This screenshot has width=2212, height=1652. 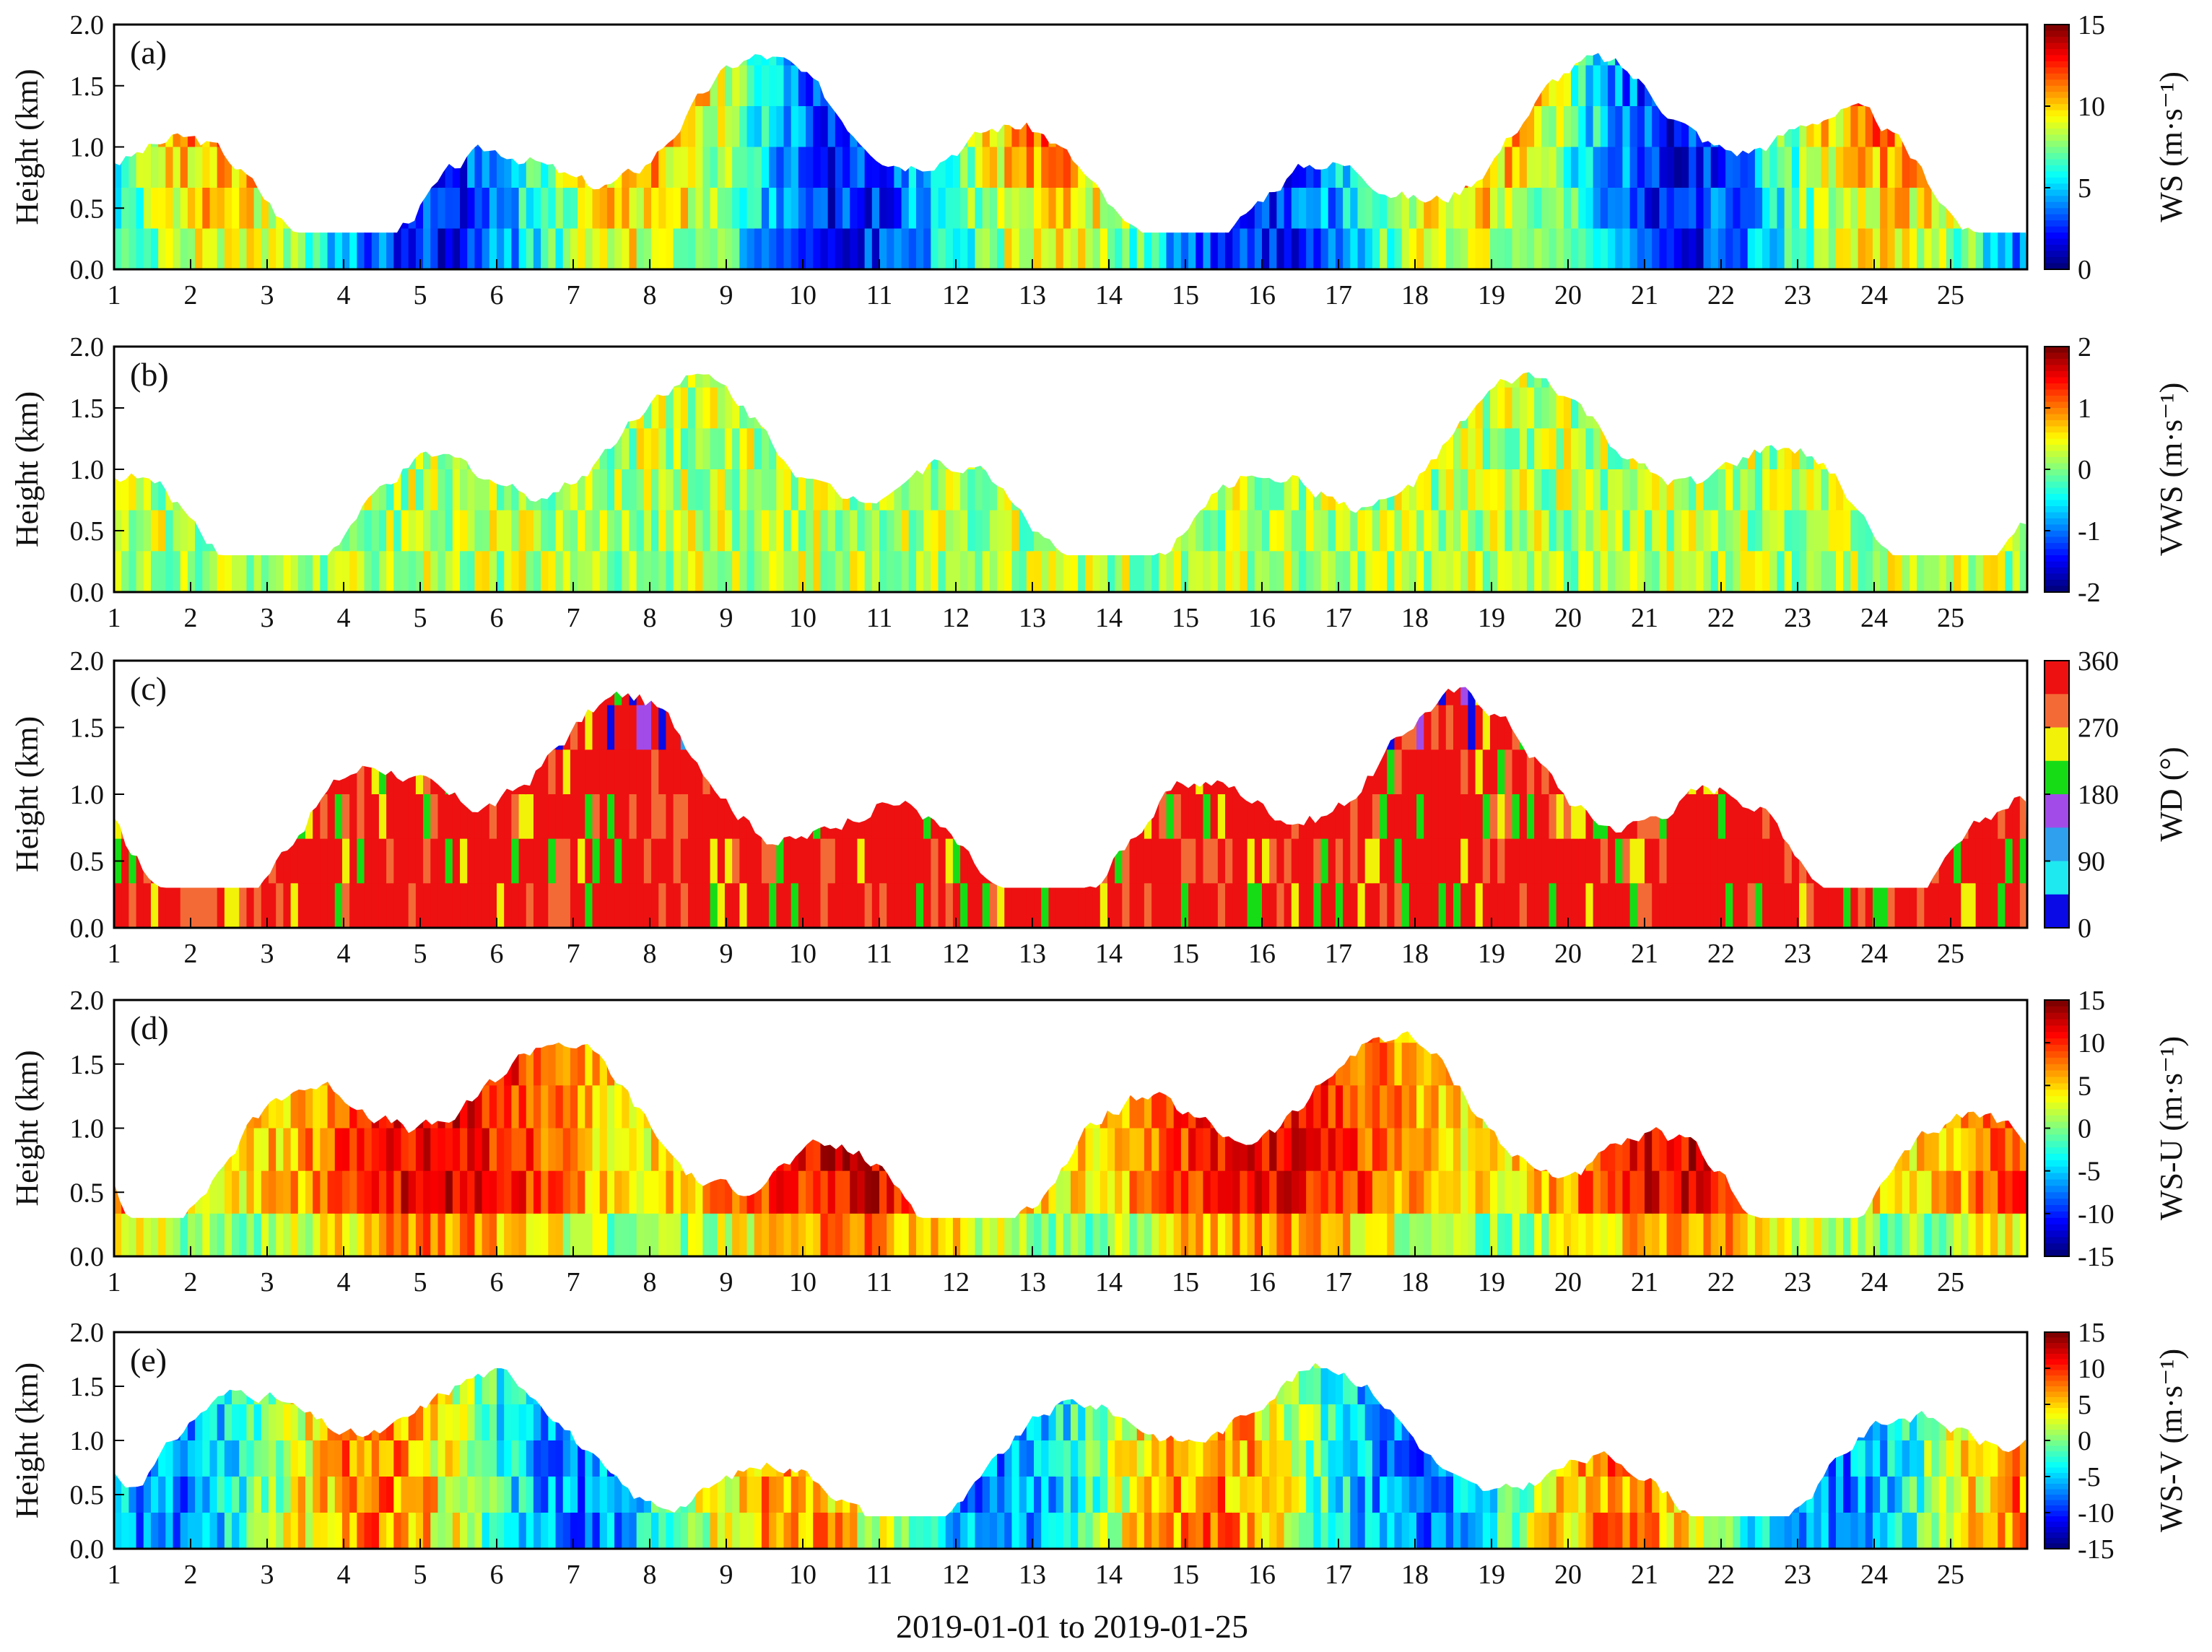 I want to click on colorbar-swatch, so click(x=2057, y=540).